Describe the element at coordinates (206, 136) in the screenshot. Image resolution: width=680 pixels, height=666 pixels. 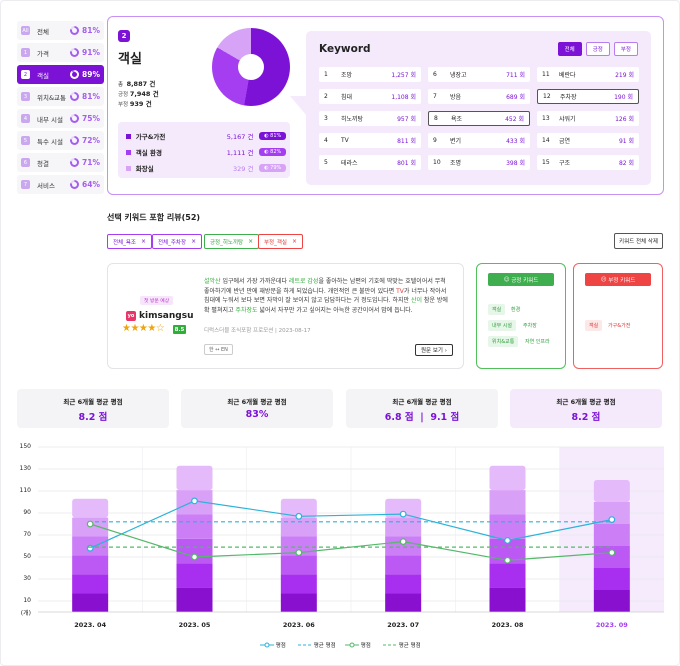
I see `subcategory-row: 가구&가전 5,167 건 ◐ 81%` at that location.